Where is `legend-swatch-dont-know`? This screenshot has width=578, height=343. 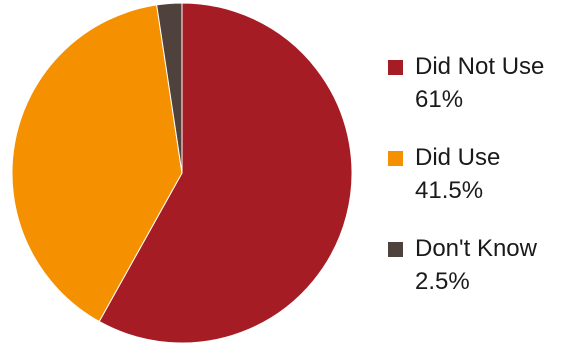
legend-swatch-dont-know is located at coordinates (395, 249).